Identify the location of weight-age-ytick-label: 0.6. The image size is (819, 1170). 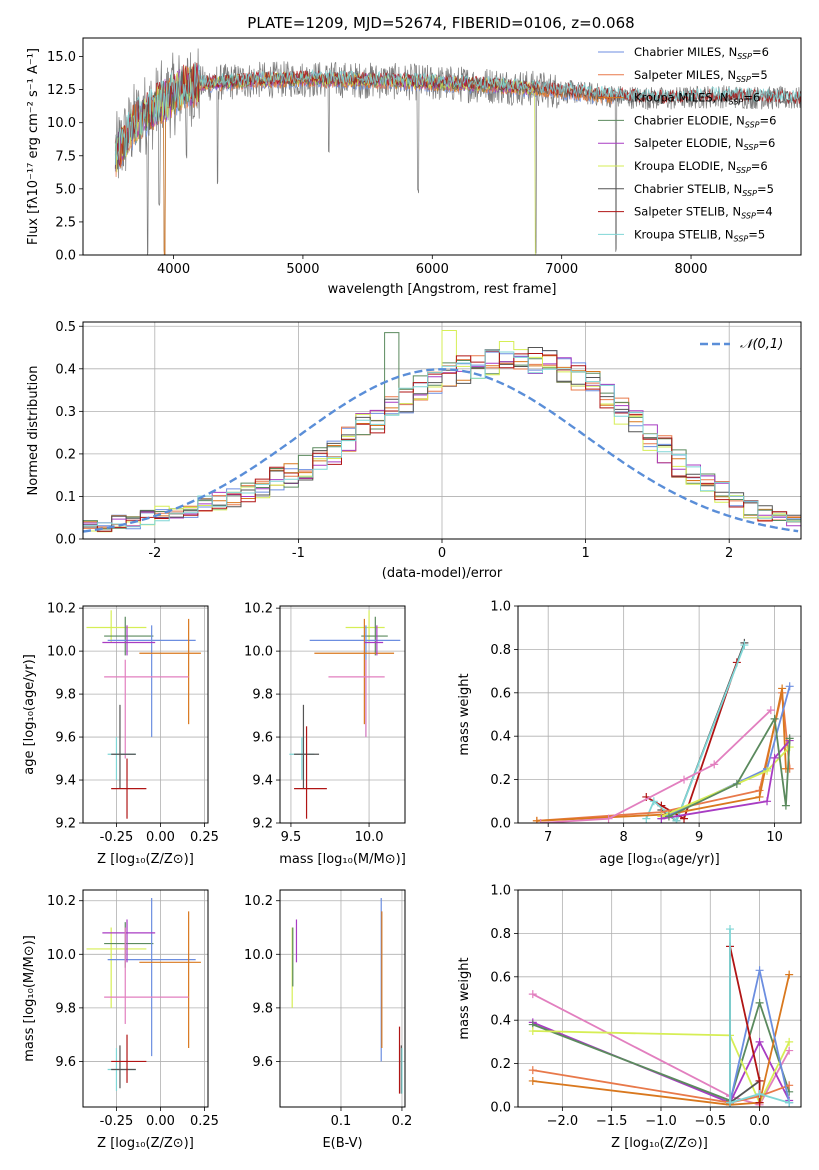
(500, 693).